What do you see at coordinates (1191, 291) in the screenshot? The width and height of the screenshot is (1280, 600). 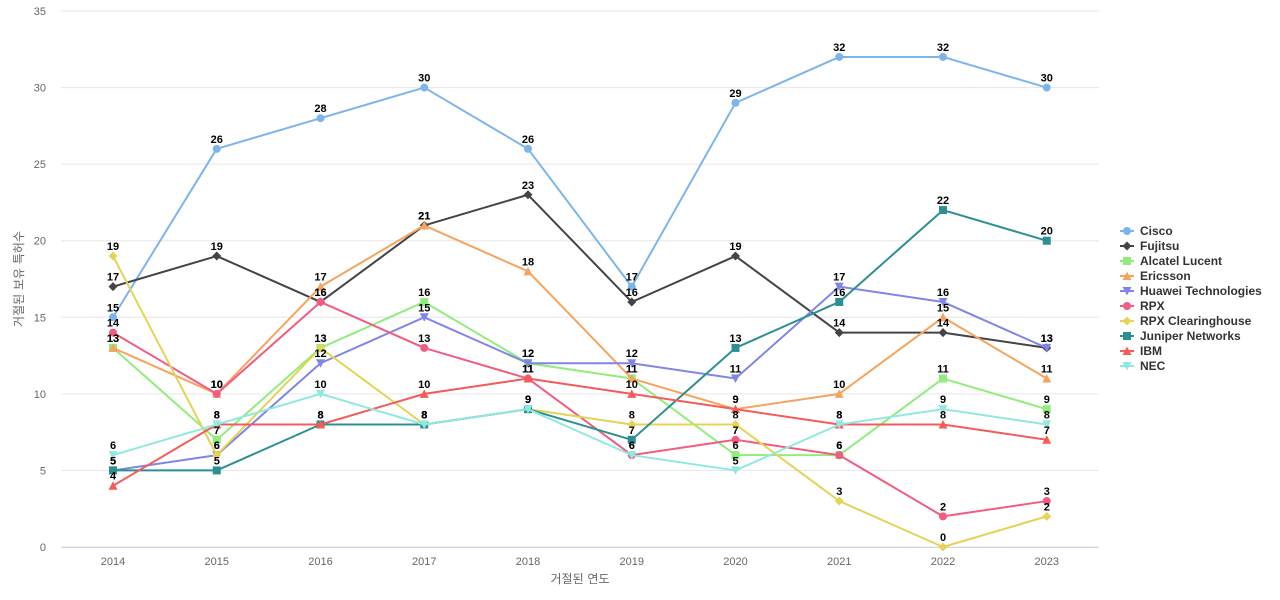 I see `legend-item-huawei-technologies: Huawei Technologies` at bounding box center [1191, 291].